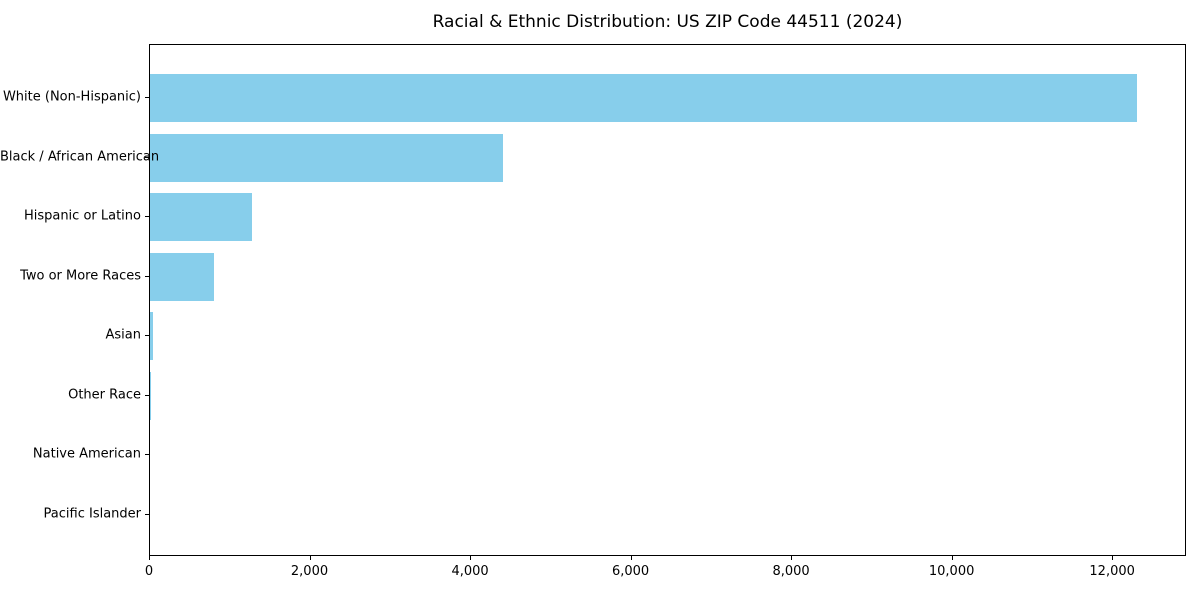 The height and width of the screenshot is (600, 1200). I want to click on x-tick-label: 4,000, so click(470, 571).